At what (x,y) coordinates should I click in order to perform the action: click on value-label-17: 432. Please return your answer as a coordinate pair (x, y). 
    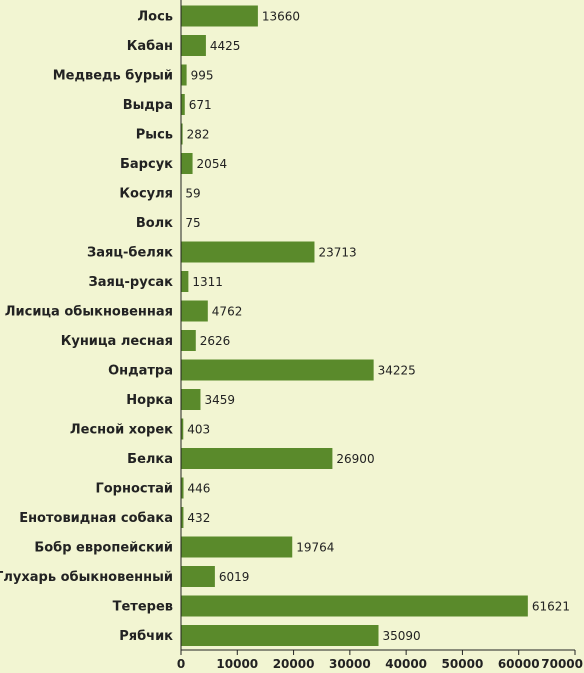
    Looking at the image, I should click on (198, 518).